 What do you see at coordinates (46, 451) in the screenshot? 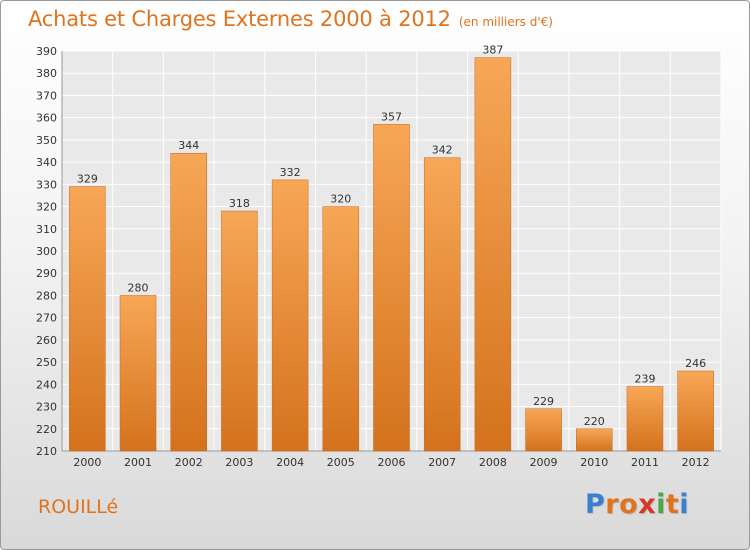
I see `y-tick-label: 210` at bounding box center [46, 451].